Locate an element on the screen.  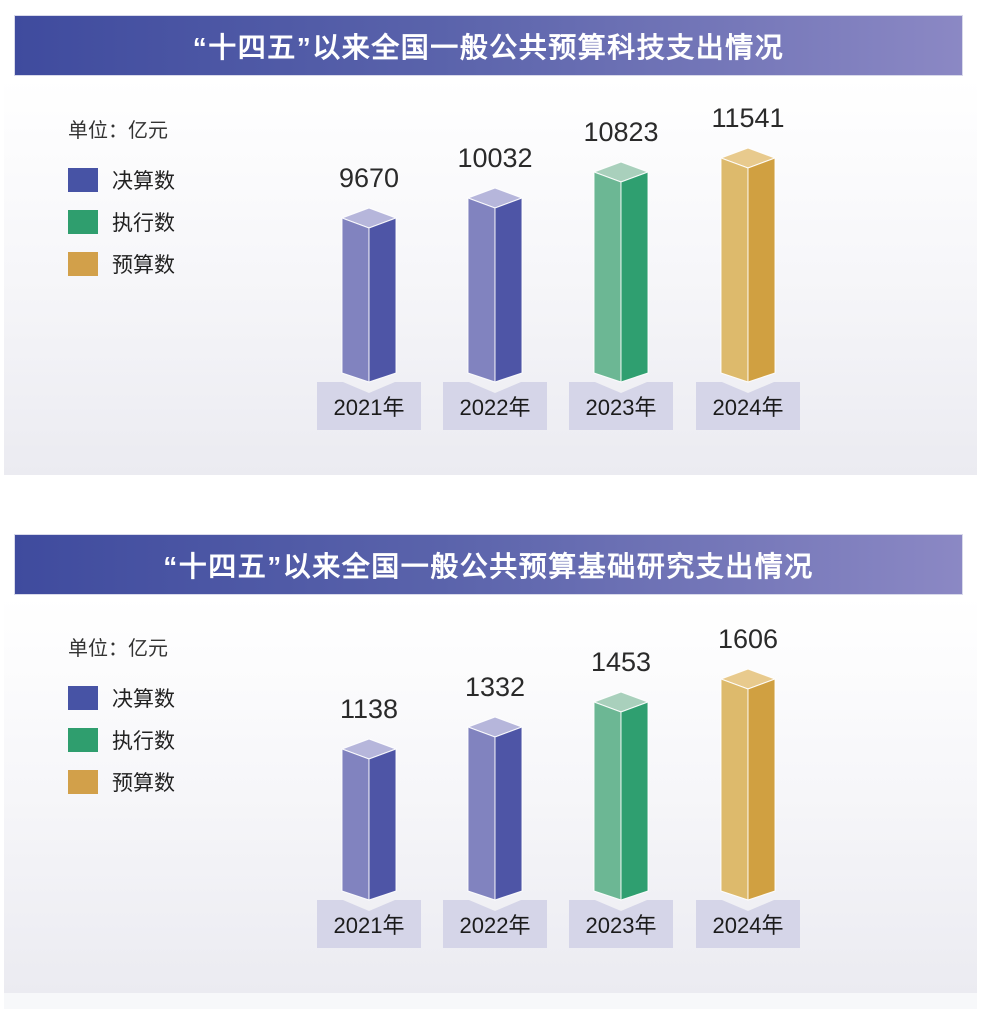
value-label: 10032 is located at coordinates (494, 158).